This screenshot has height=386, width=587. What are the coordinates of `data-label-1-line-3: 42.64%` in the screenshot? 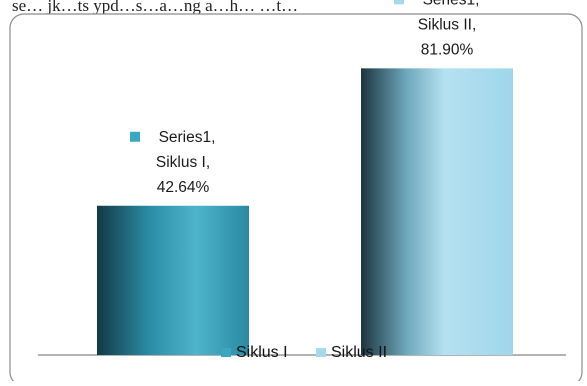 It's located at (183, 187).